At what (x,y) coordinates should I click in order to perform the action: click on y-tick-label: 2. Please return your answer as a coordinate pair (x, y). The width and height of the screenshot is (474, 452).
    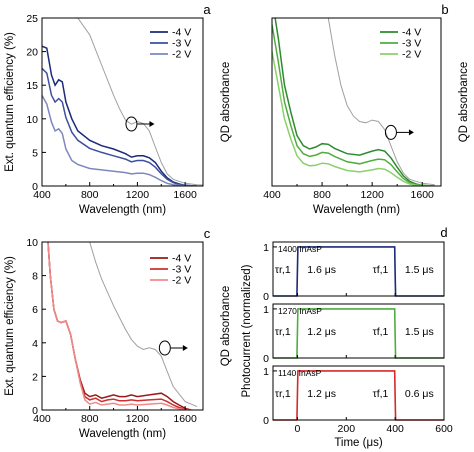
    Looking at the image, I should click on (35, 377).